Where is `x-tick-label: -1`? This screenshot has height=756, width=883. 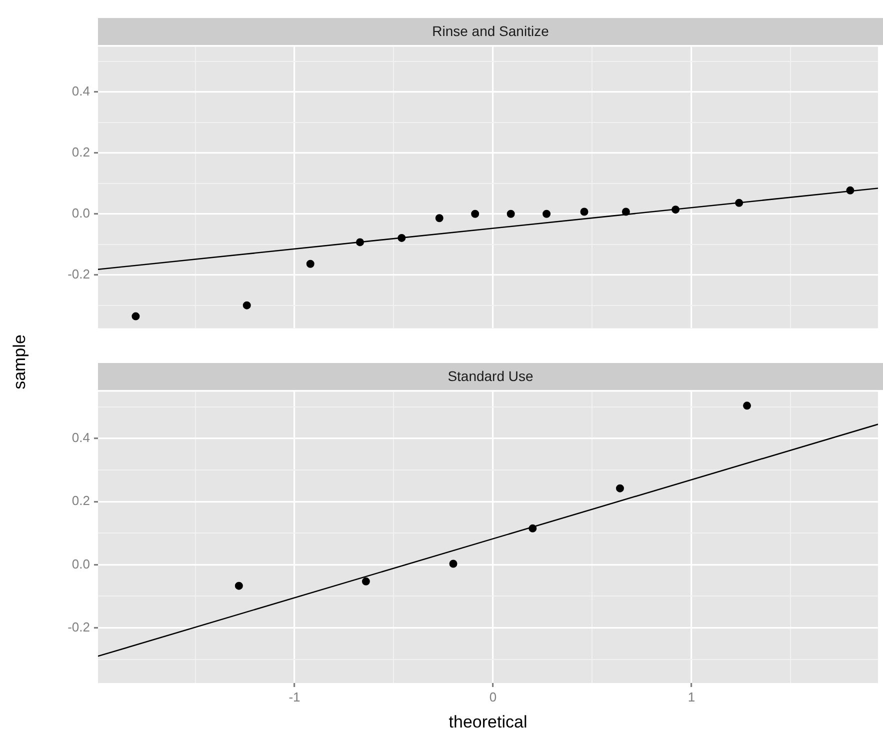 x-tick-label: -1 is located at coordinates (294, 696).